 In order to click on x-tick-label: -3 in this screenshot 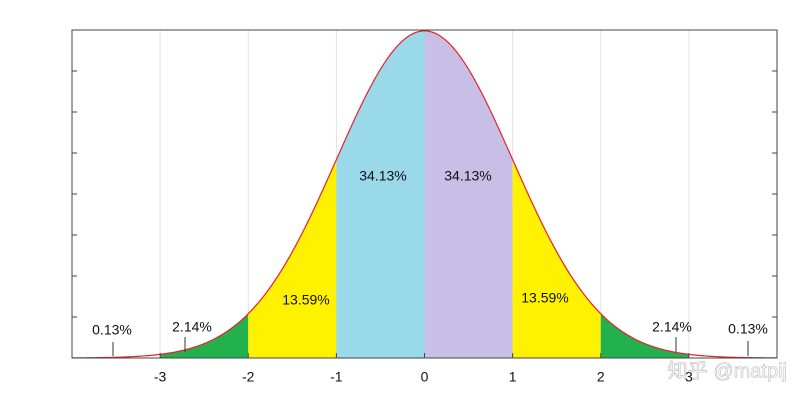, I will do `click(160, 377)`.